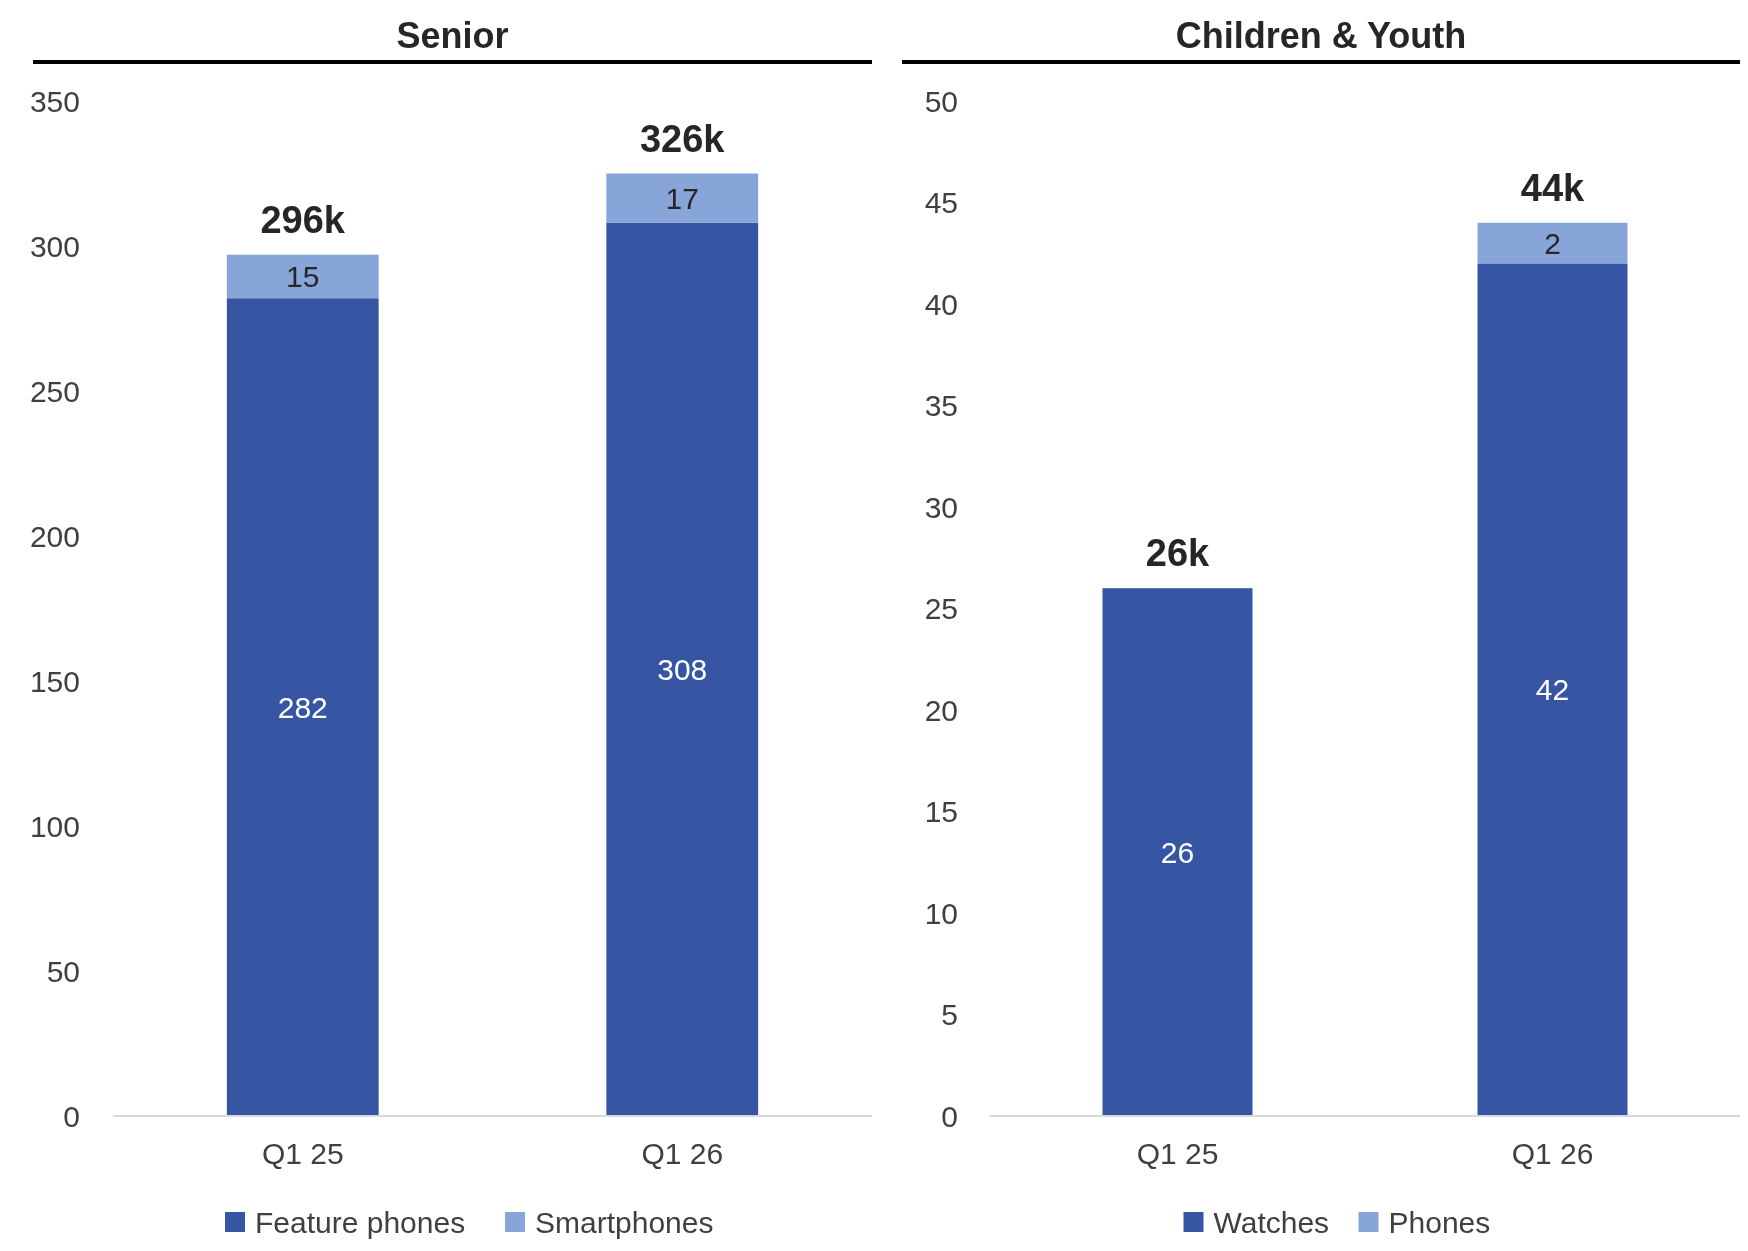  What do you see at coordinates (941, 913) in the screenshot?
I see `y-tick-label: 10` at bounding box center [941, 913].